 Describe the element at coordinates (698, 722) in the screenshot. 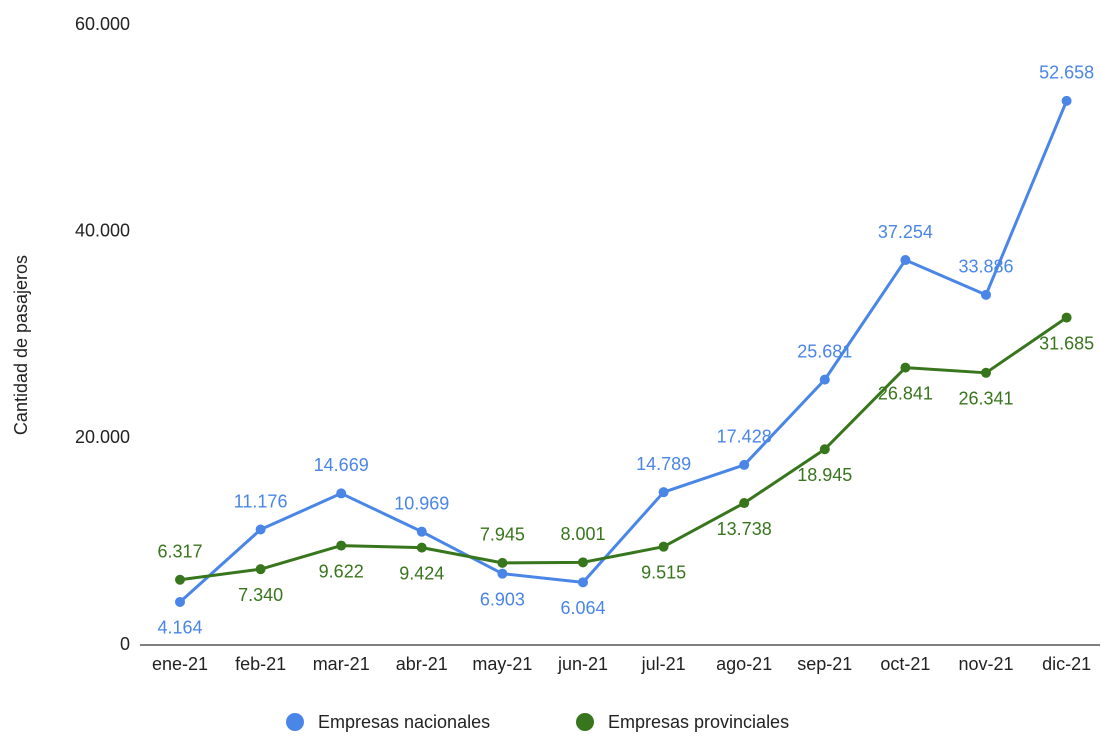

I see `legend-label: Empresas provinciales` at that location.